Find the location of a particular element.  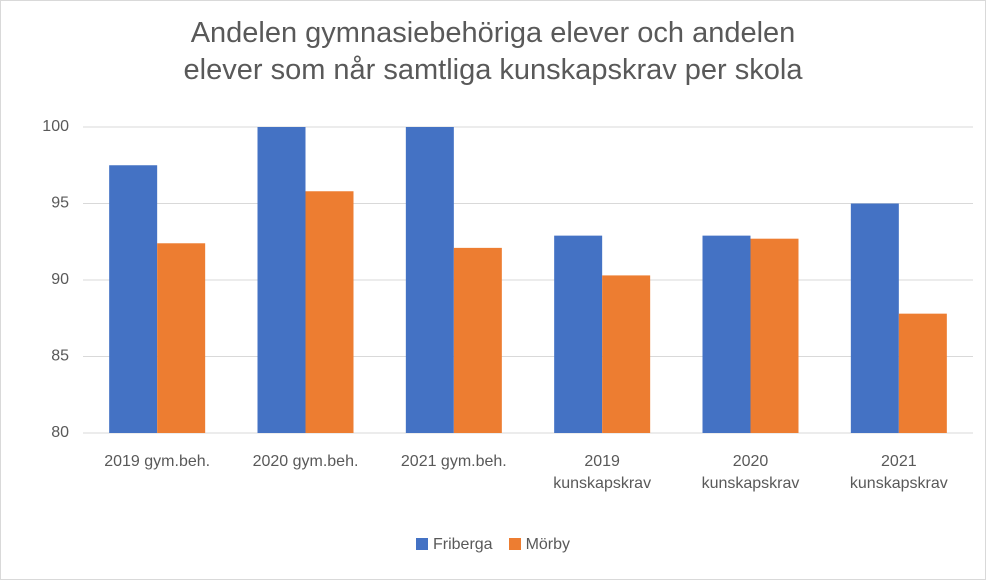

legend-item: Mörby is located at coordinates (539, 545).